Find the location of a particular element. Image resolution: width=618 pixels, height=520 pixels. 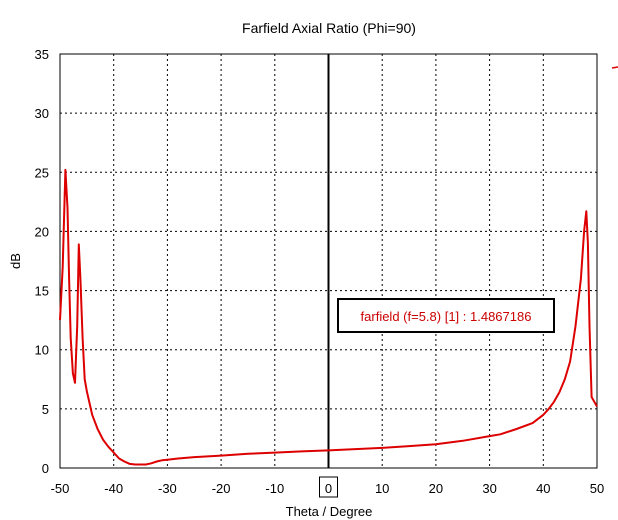

y-tick-label: 30 is located at coordinates (42, 113).